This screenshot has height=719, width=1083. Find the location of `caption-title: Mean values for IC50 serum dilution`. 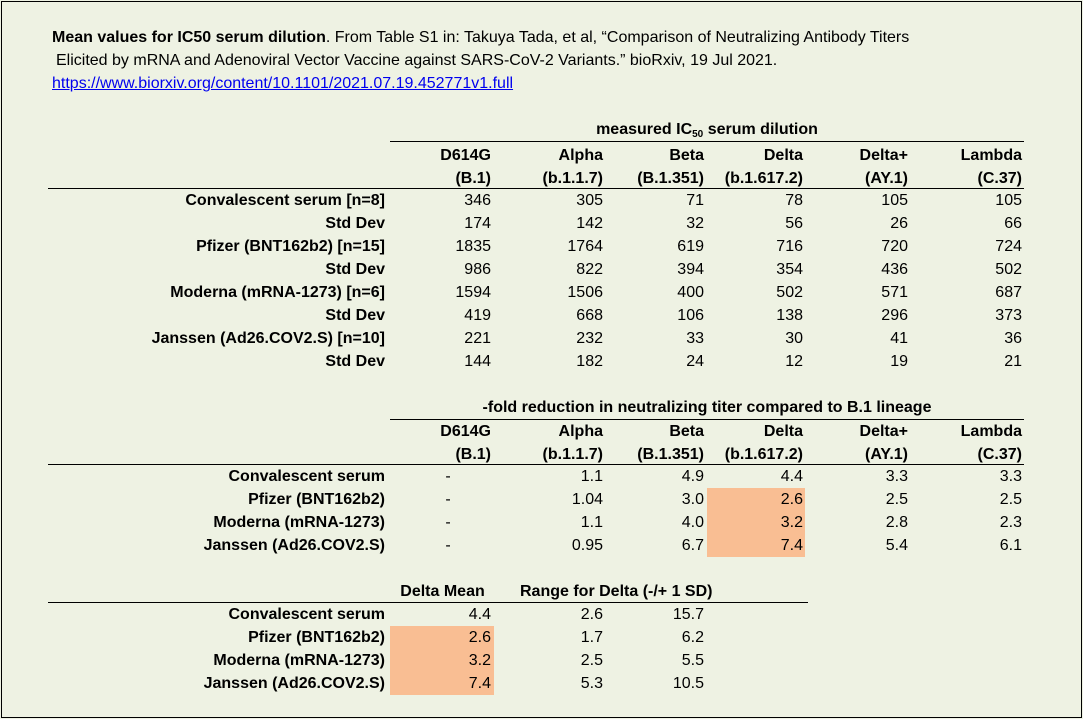

caption-title: Mean values for IC50 serum dilution is located at coordinates (189, 37).